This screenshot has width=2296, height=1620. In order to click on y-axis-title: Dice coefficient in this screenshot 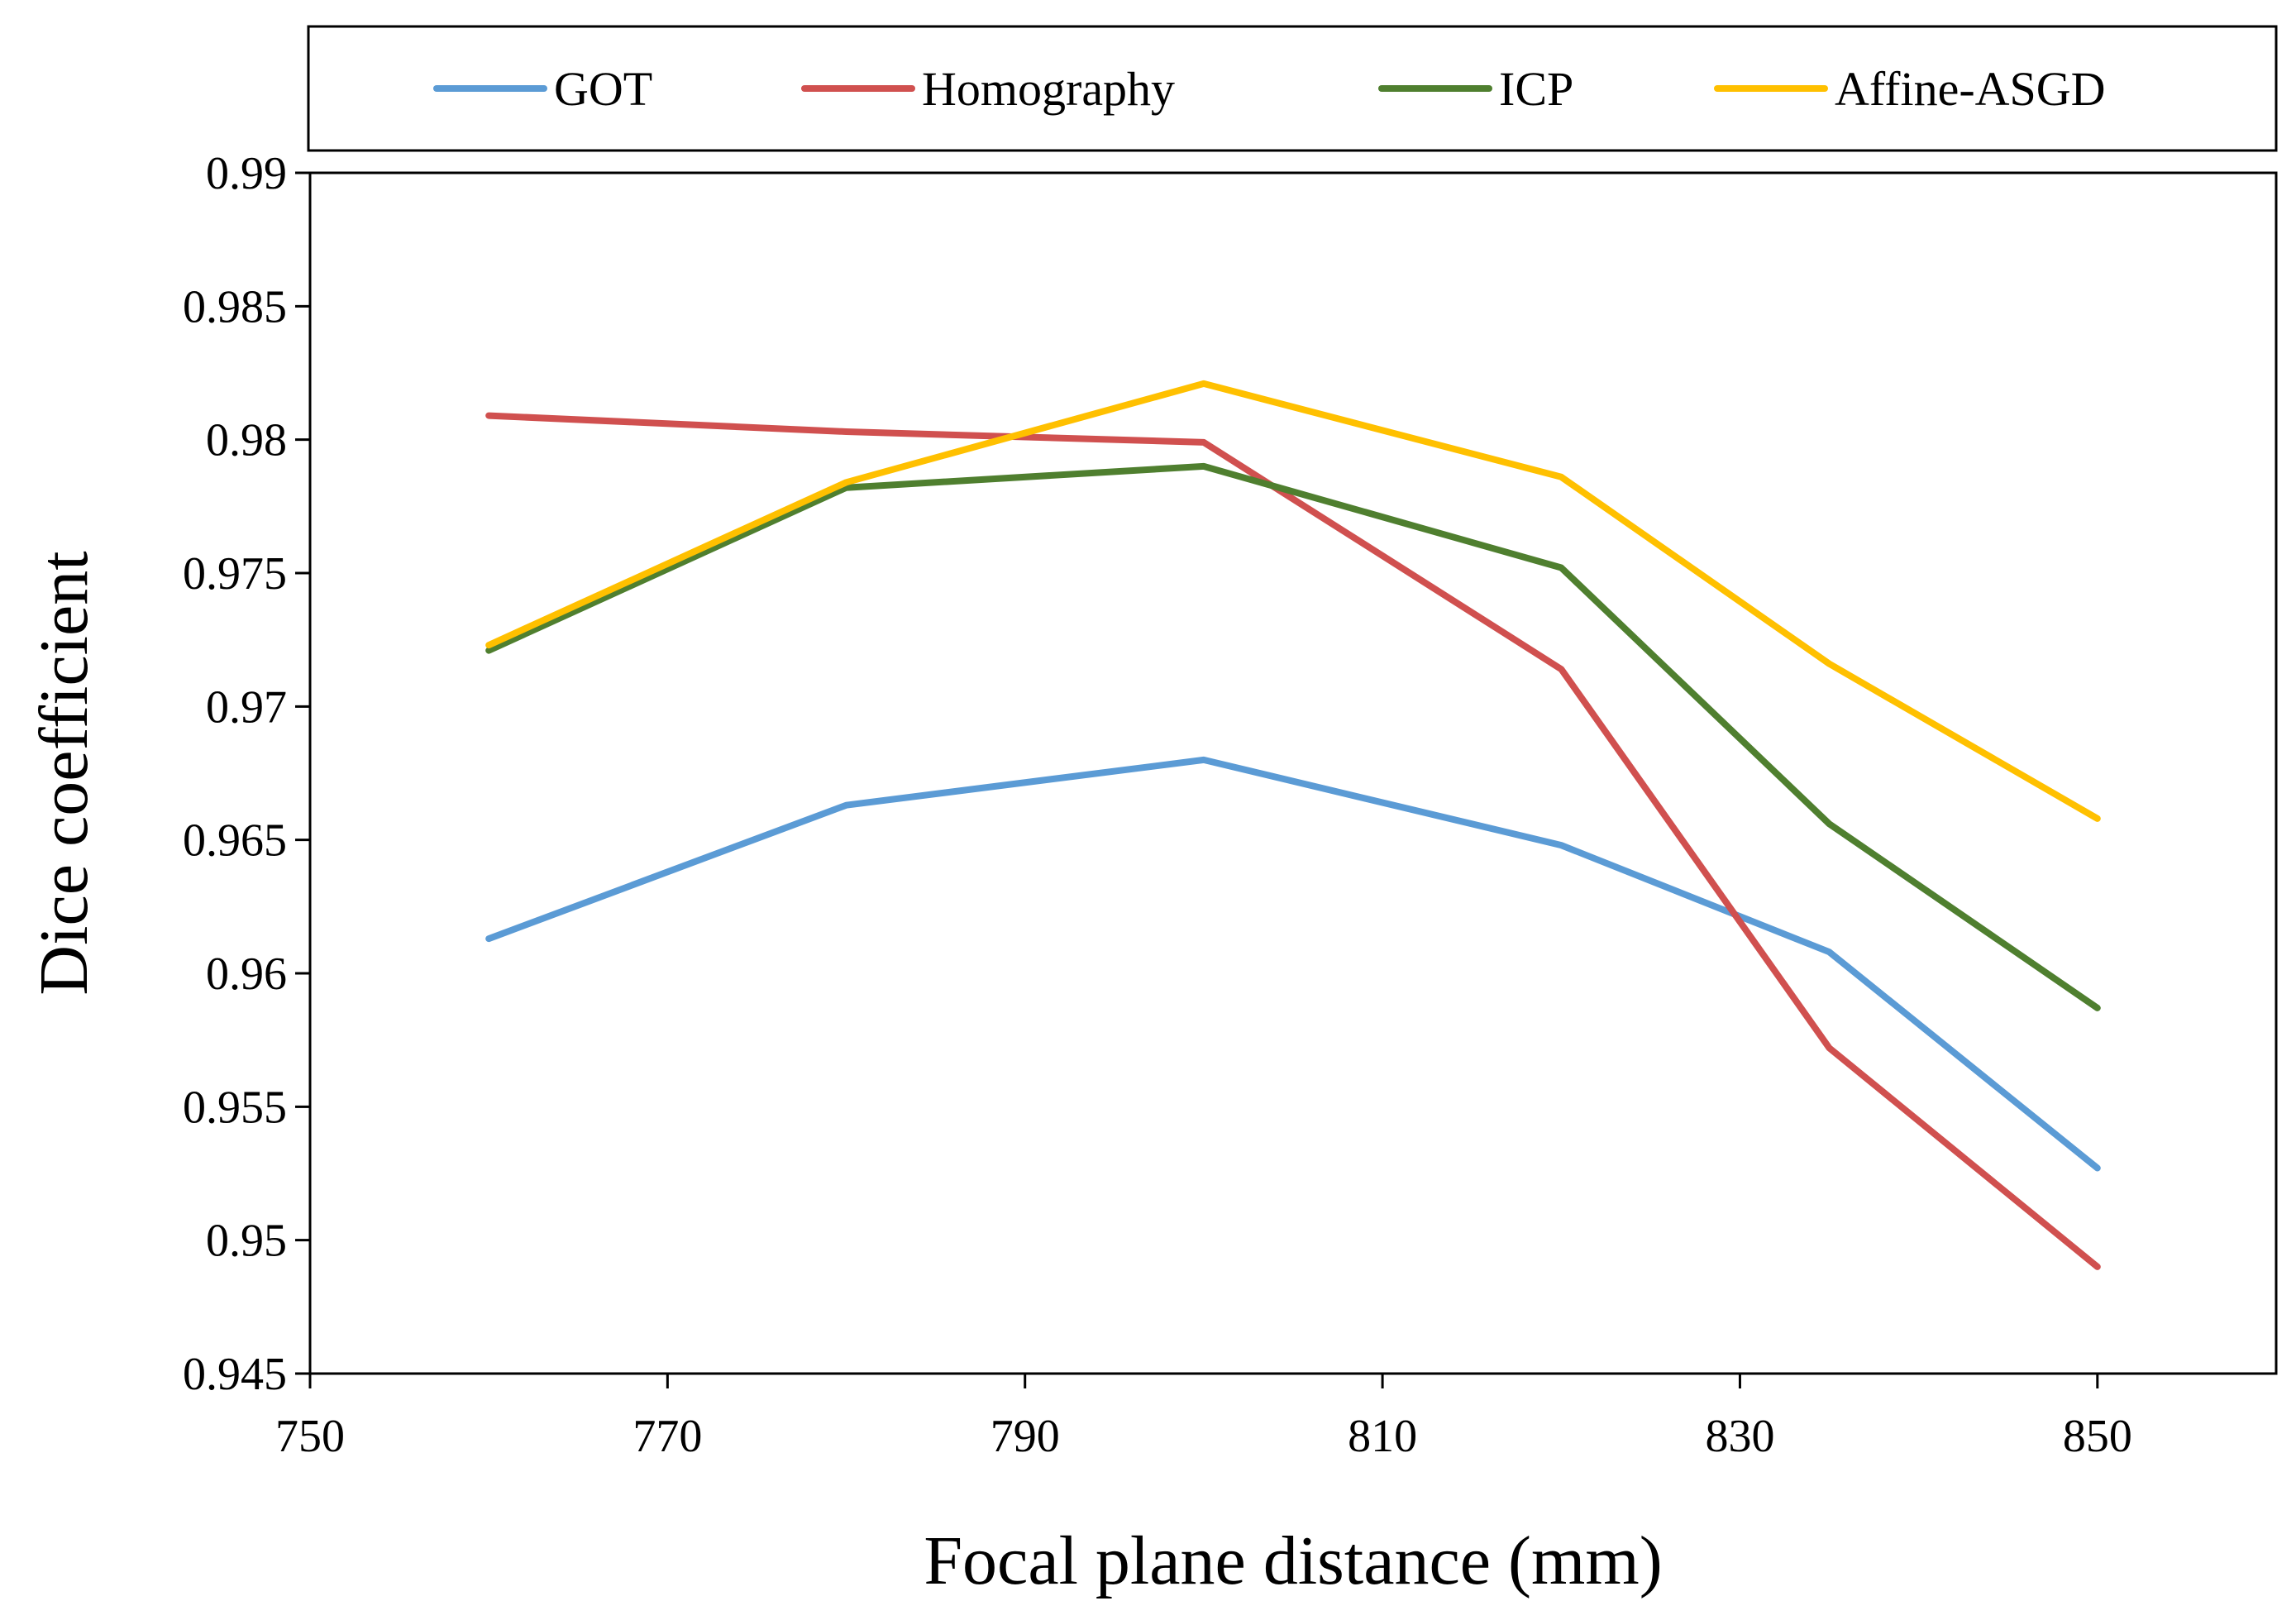, I will do `click(64, 773)`.